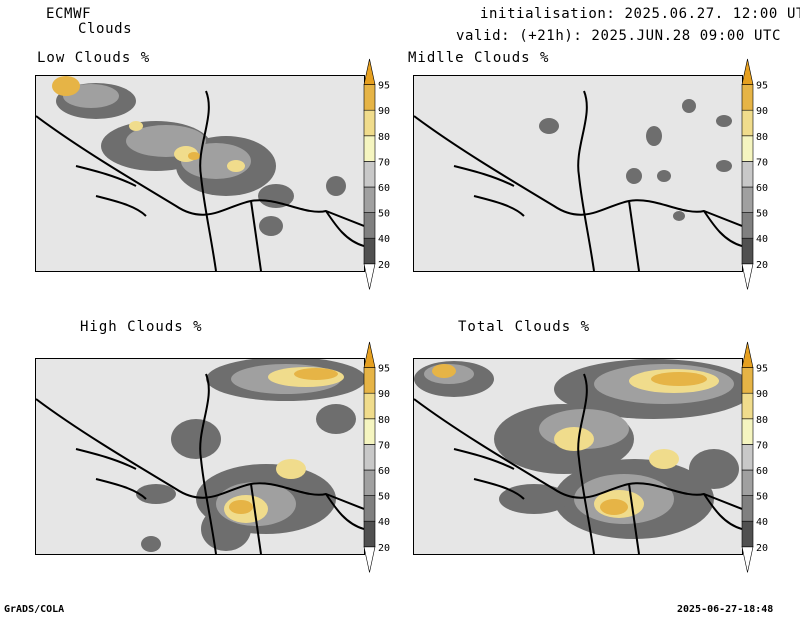 The width and height of the screenshot is (800, 618). Describe the element at coordinates (105, 29) in the screenshot. I see `variable-name: Clouds` at that location.